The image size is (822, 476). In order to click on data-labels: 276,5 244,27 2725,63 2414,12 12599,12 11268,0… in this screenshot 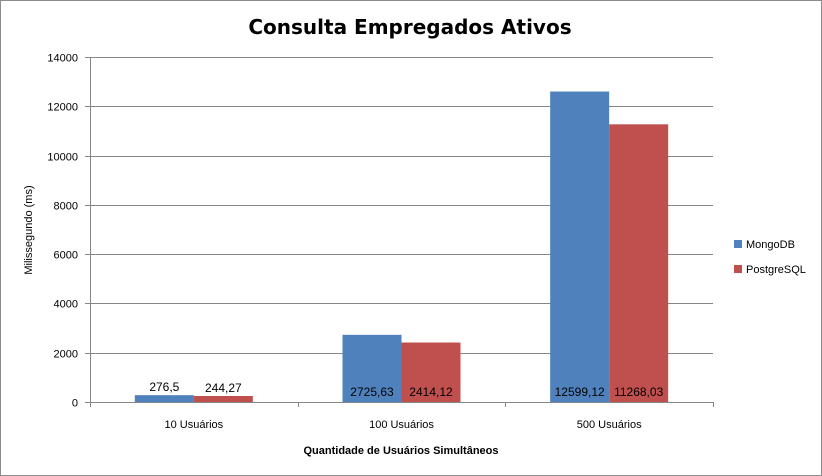, I will do `click(406, 389)`.